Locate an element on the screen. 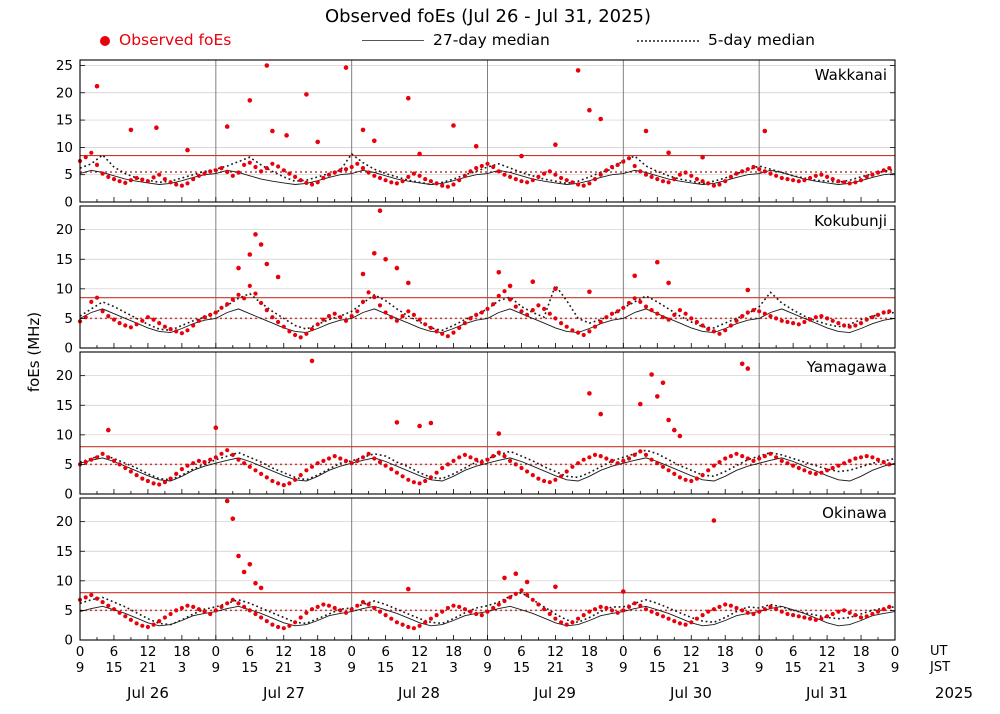  legend-observed-label: Observed foEs is located at coordinates (175, 40).